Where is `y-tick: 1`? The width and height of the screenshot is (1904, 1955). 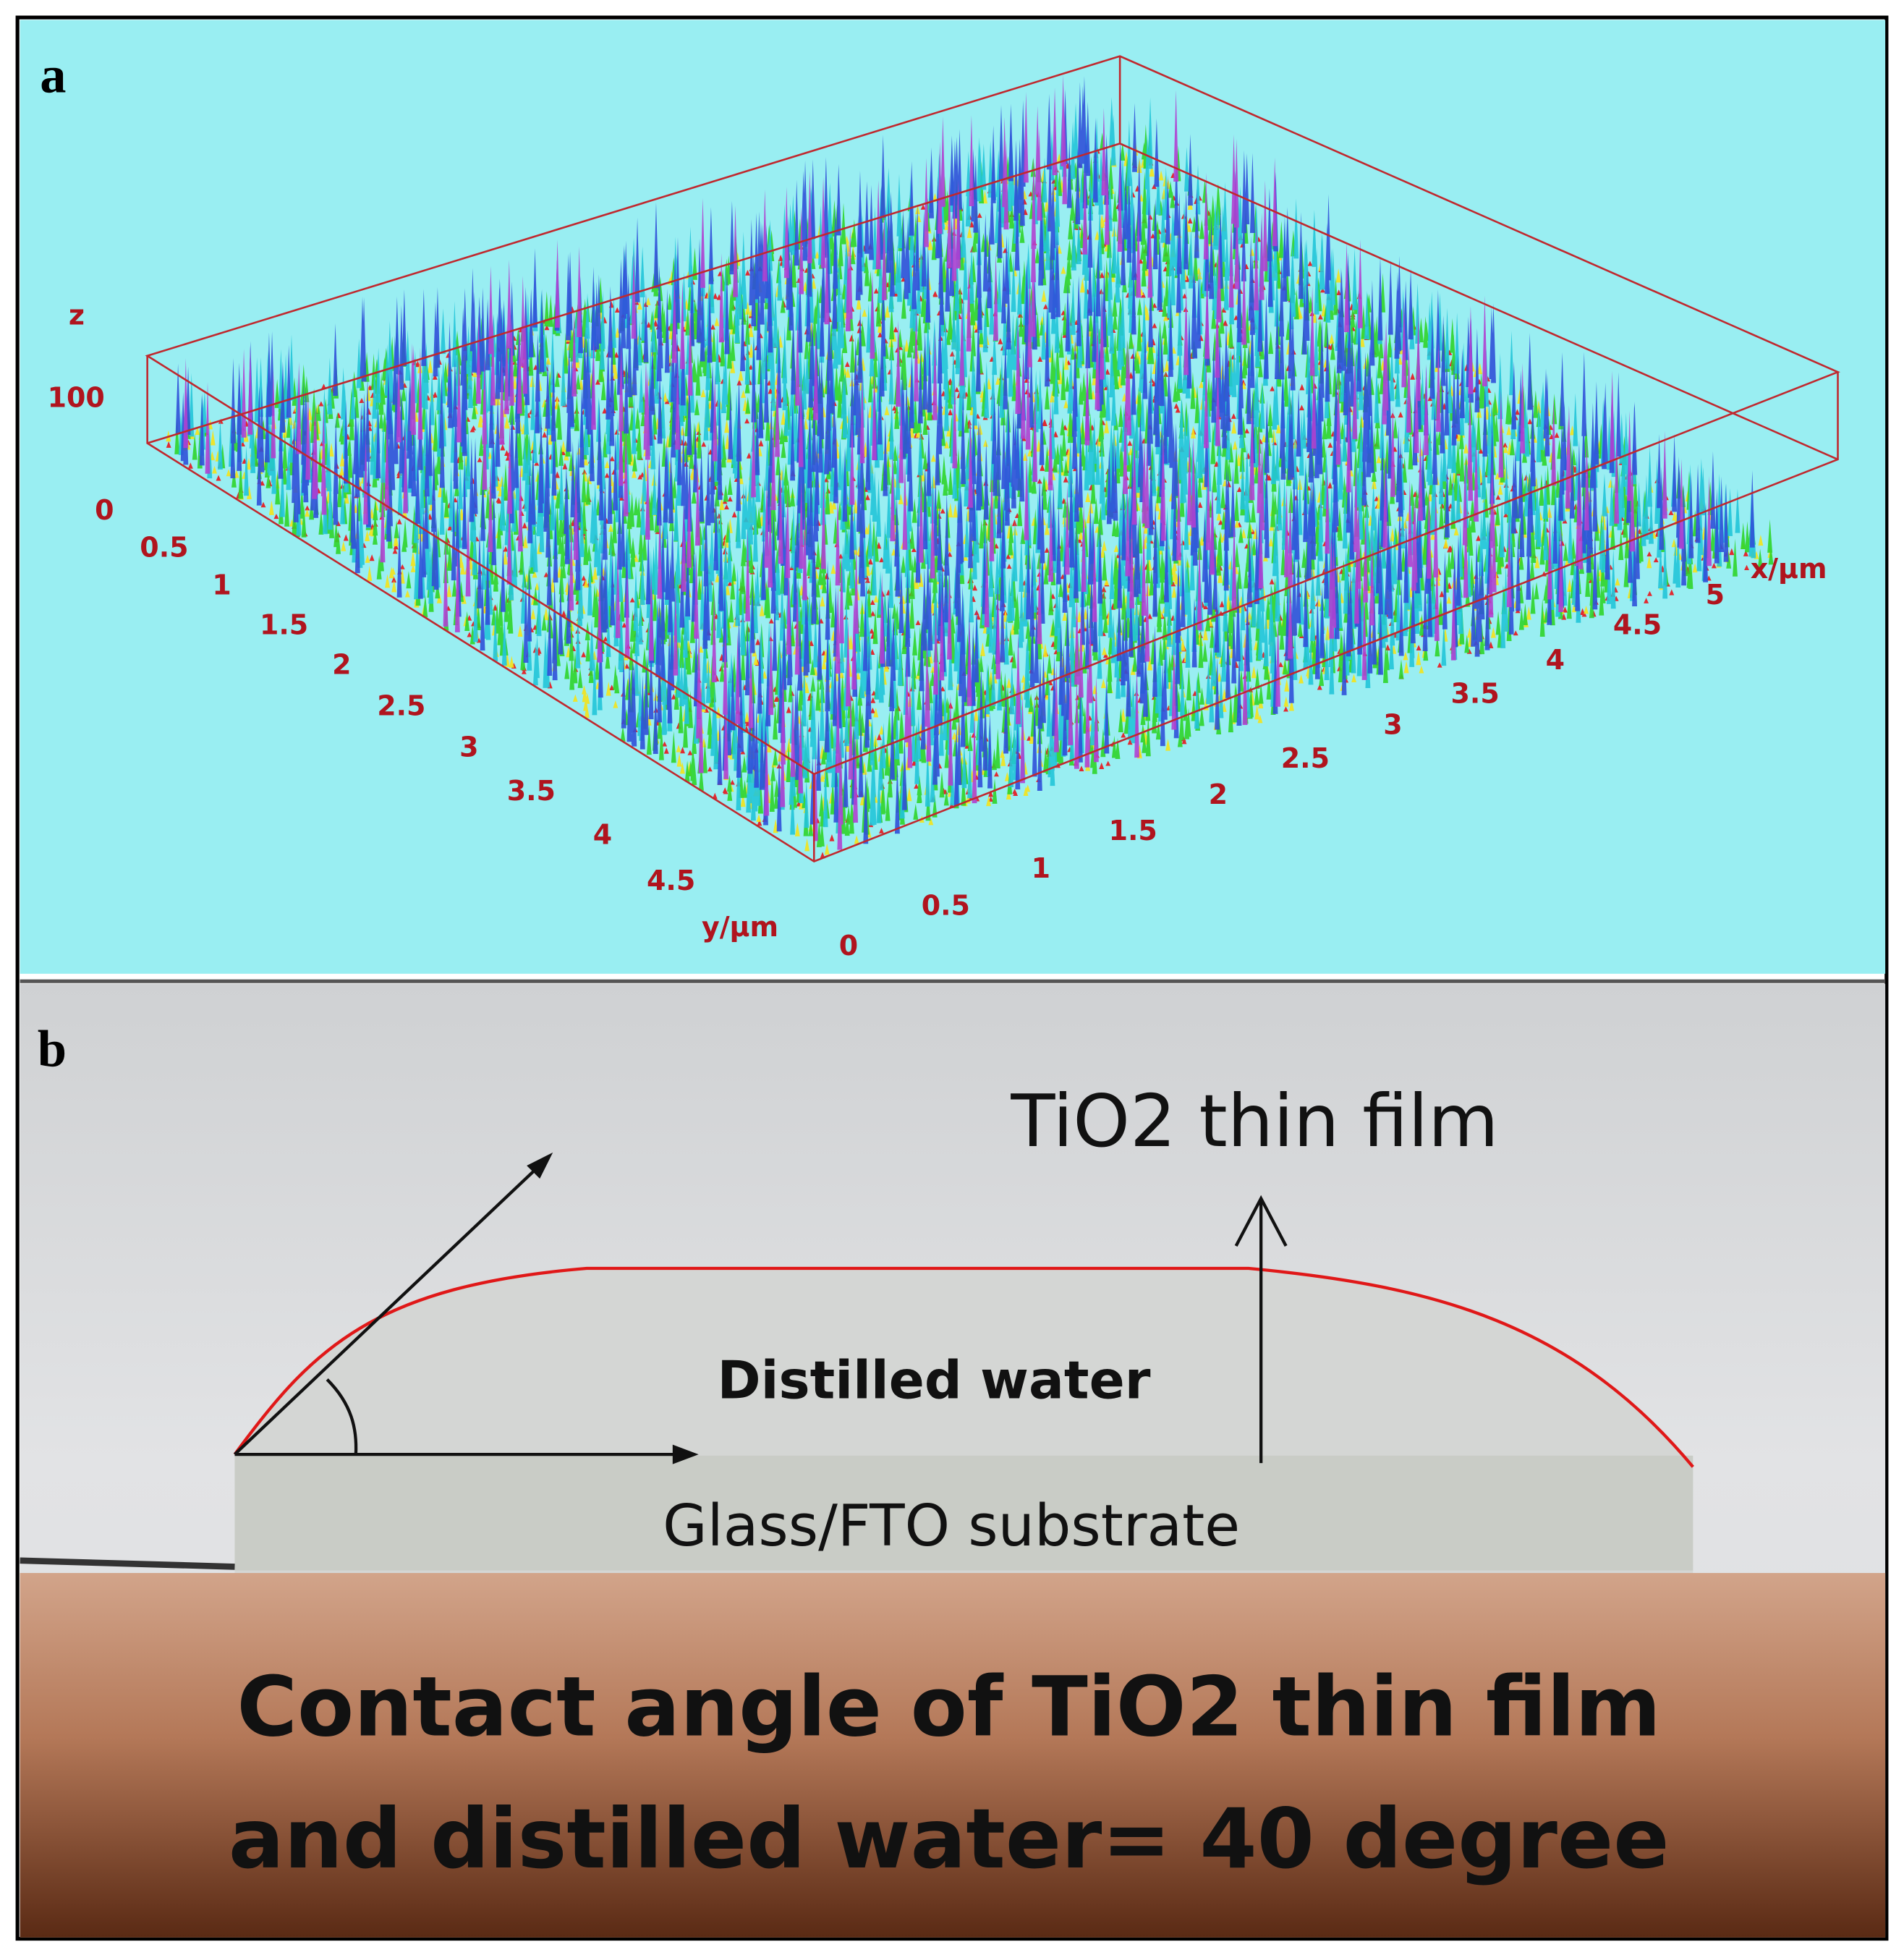 y-tick: 1 is located at coordinates (221, 585).